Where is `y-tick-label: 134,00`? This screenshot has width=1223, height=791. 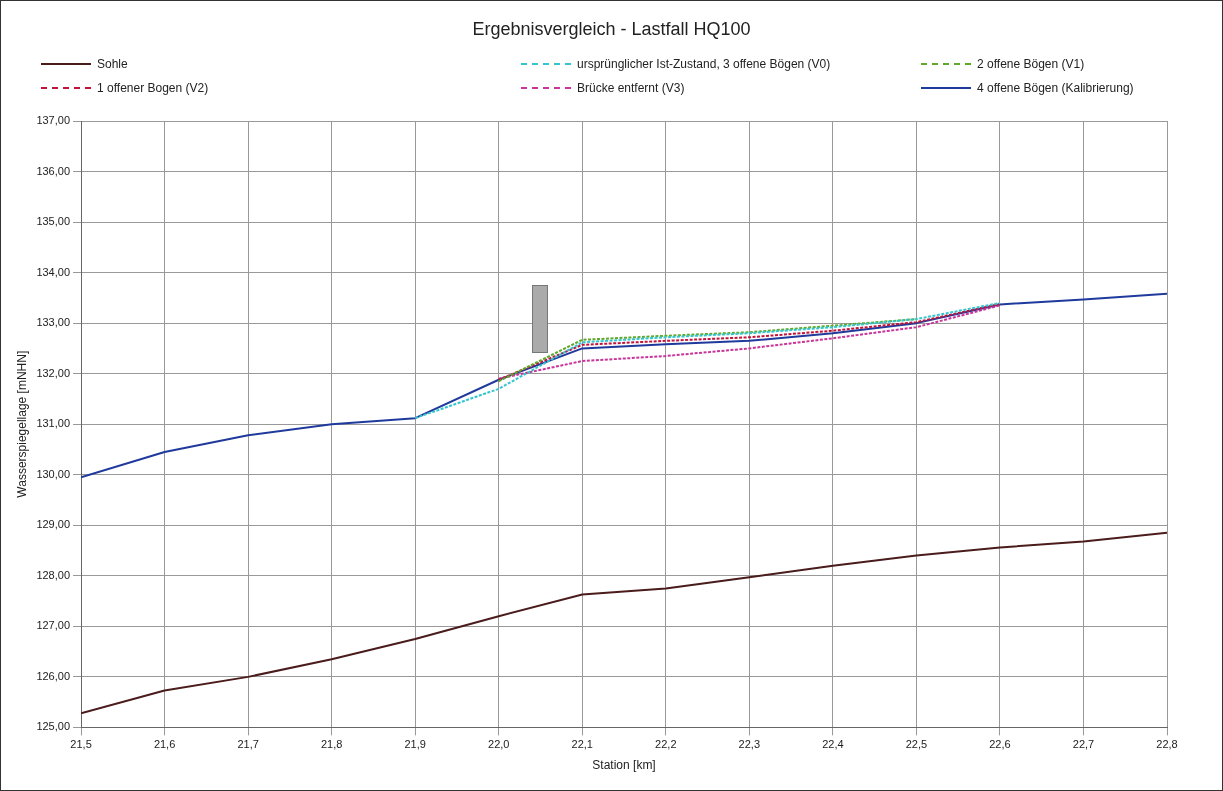
y-tick-label: 134,00 is located at coordinates (53, 271).